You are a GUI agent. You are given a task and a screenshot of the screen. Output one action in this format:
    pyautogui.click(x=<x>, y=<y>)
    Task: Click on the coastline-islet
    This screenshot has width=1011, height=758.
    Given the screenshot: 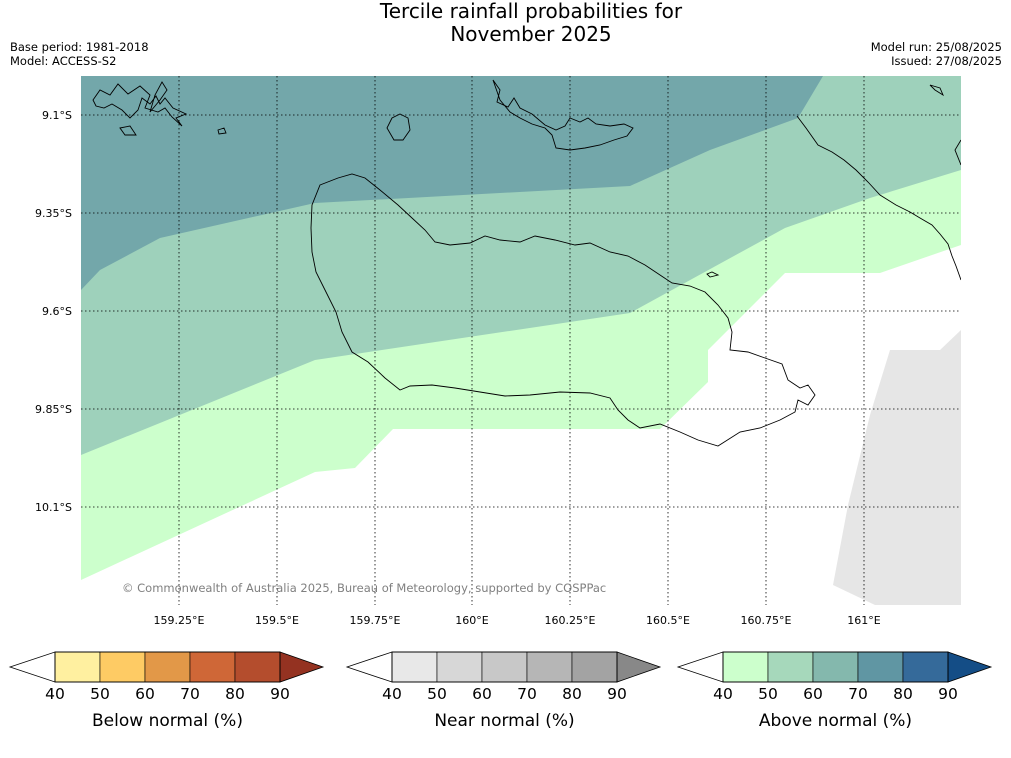 What is the action you would take?
    pyautogui.click(x=713, y=274)
    